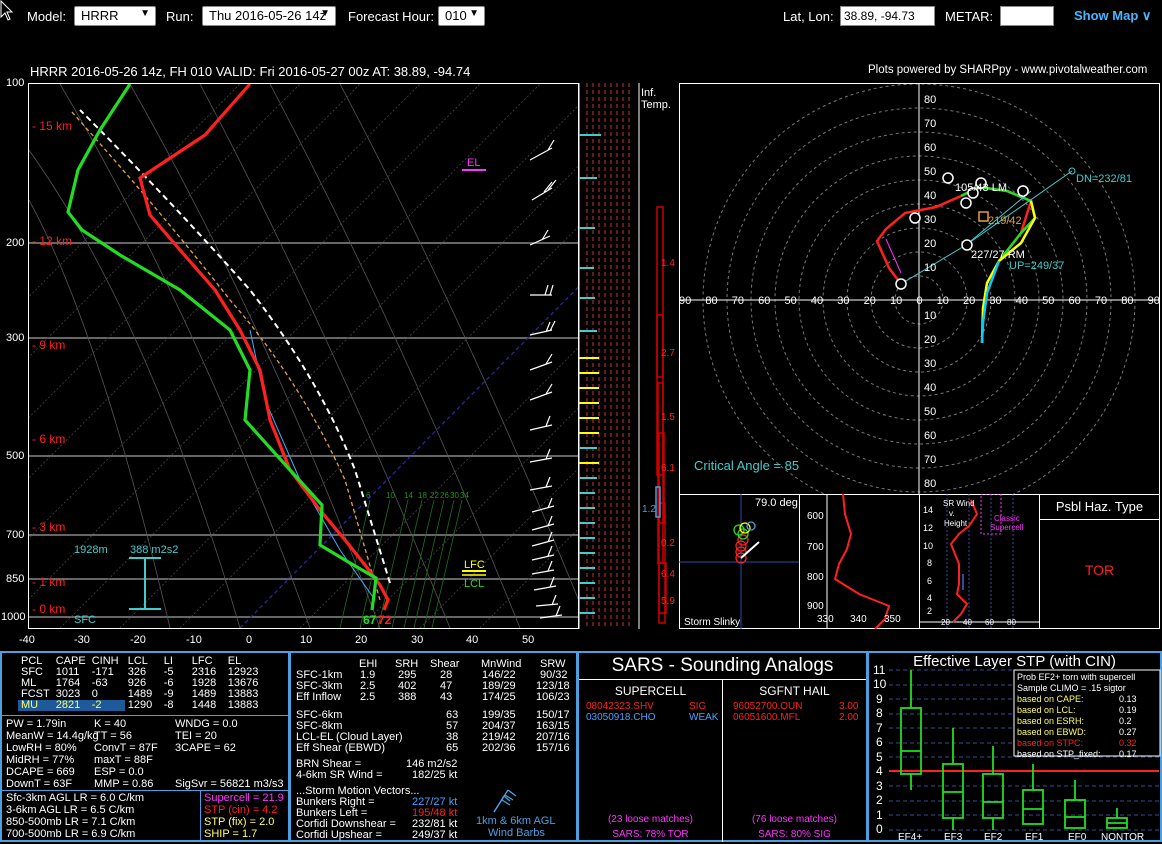 Image resolution: width=1162 pixels, height=844 pixels. Describe the element at coordinates (1007, 518) in the screenshot. I see `srwind-classic-label: Classic` at that location.